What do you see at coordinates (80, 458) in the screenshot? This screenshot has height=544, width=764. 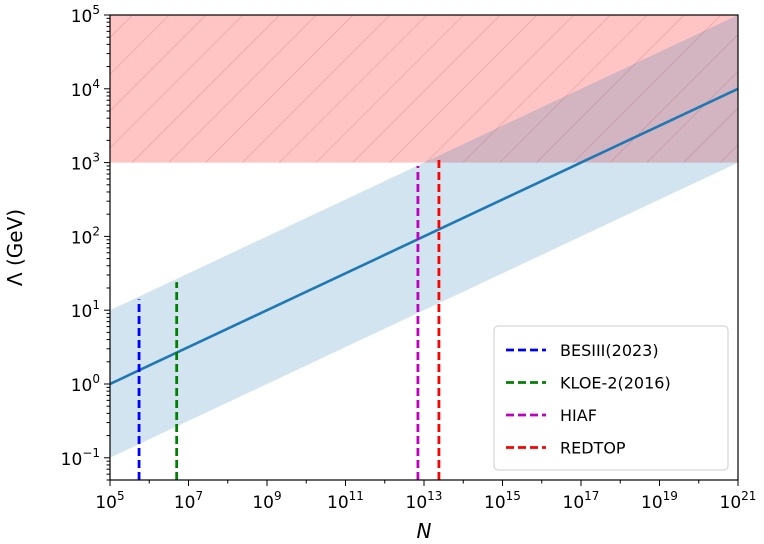 I see `y-tick-label: 10⁻¹` at bounding box center [80, 458].